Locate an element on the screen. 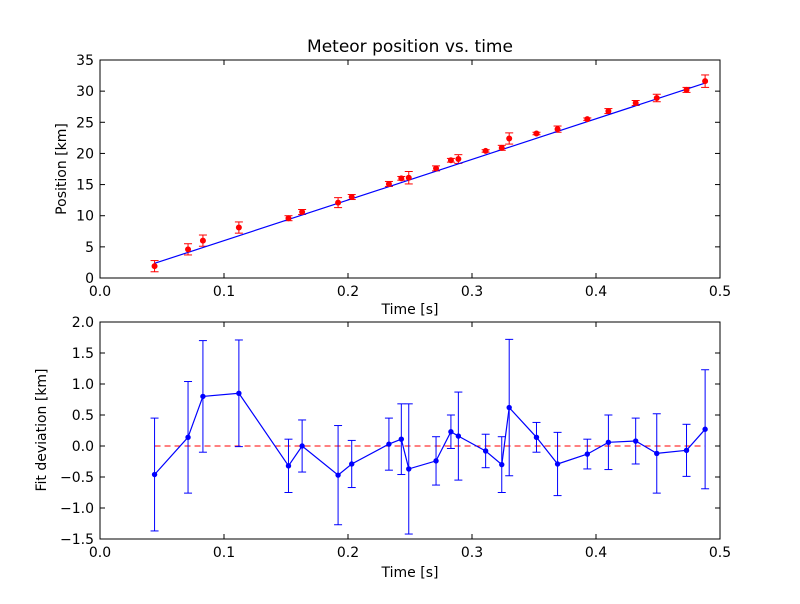 The height and width of the screenshot is (604, 800). y-tick-label: 0.5 is located at coordinates (83, 416).